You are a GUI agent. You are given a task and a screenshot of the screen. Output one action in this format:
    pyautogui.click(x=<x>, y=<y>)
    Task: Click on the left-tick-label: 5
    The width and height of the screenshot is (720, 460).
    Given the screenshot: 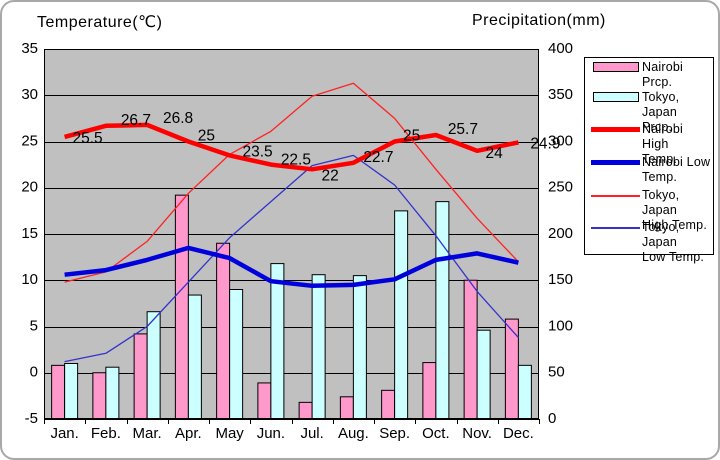 What is the action you would take?
    pyautogui.click(x=34, y=325)
    